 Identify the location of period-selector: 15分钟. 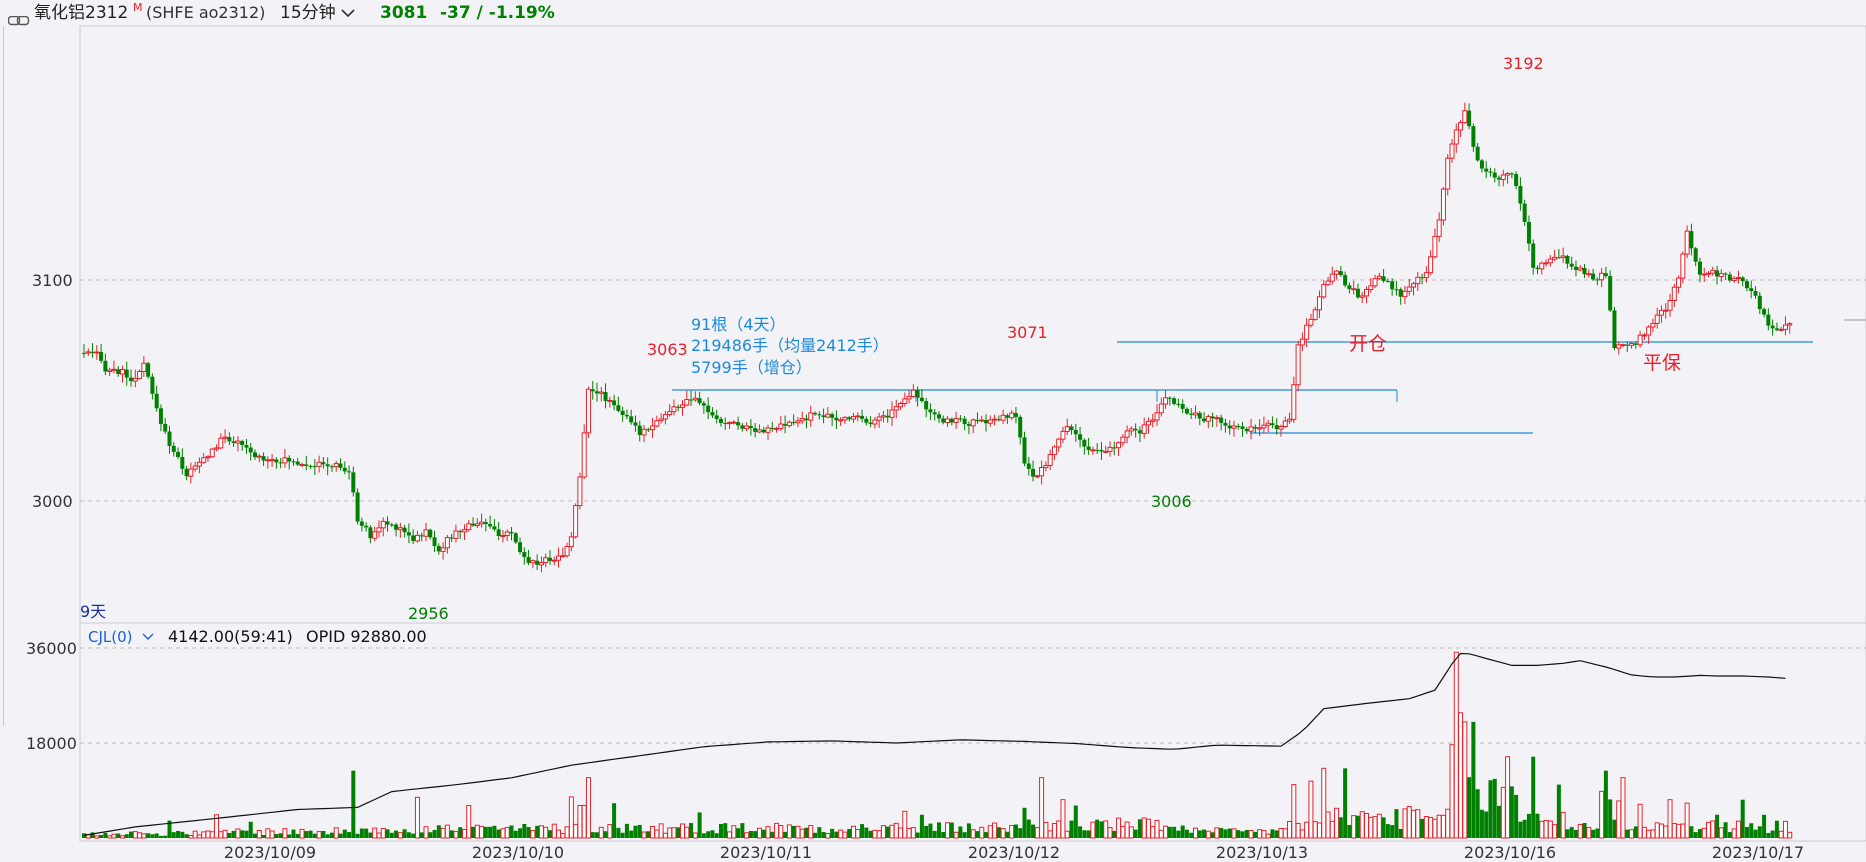
(317, 13).